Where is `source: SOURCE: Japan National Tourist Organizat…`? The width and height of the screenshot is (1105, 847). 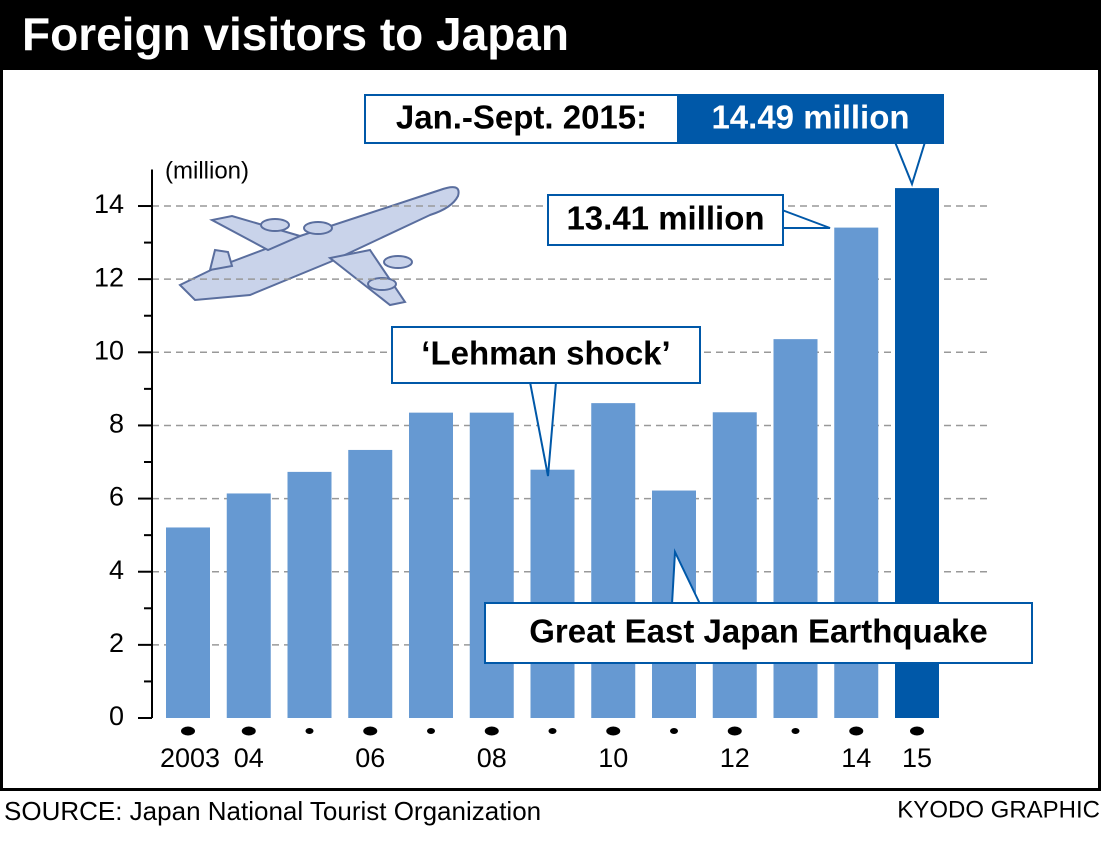 source: SOURCE: Japan National Tourist Organizat… is located at coordinates (272, 811).